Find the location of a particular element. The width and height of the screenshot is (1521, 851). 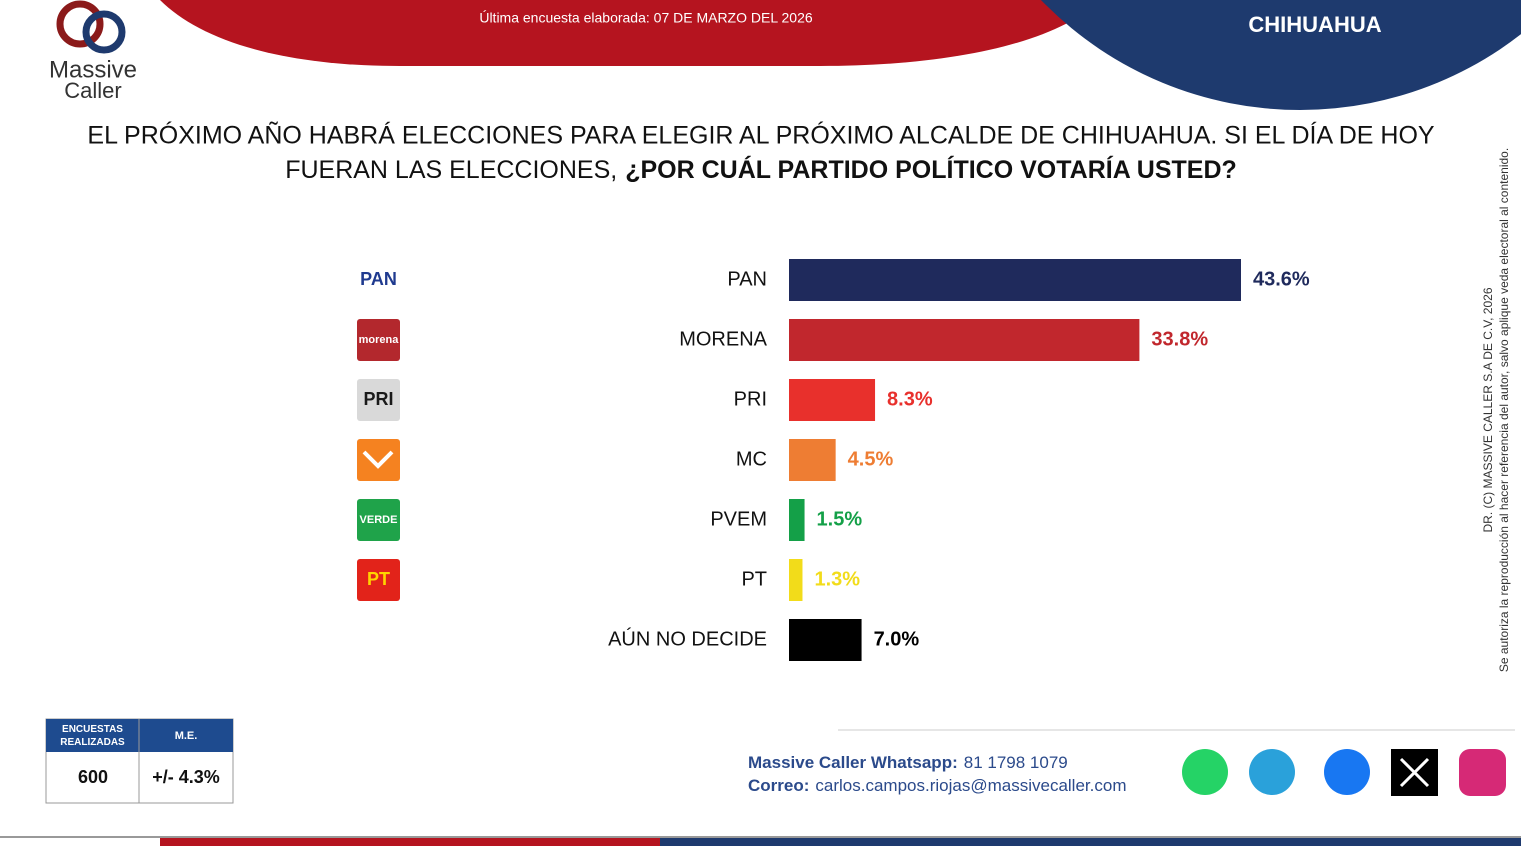

logo-text: VERDE is located at coordinates (379, 520).